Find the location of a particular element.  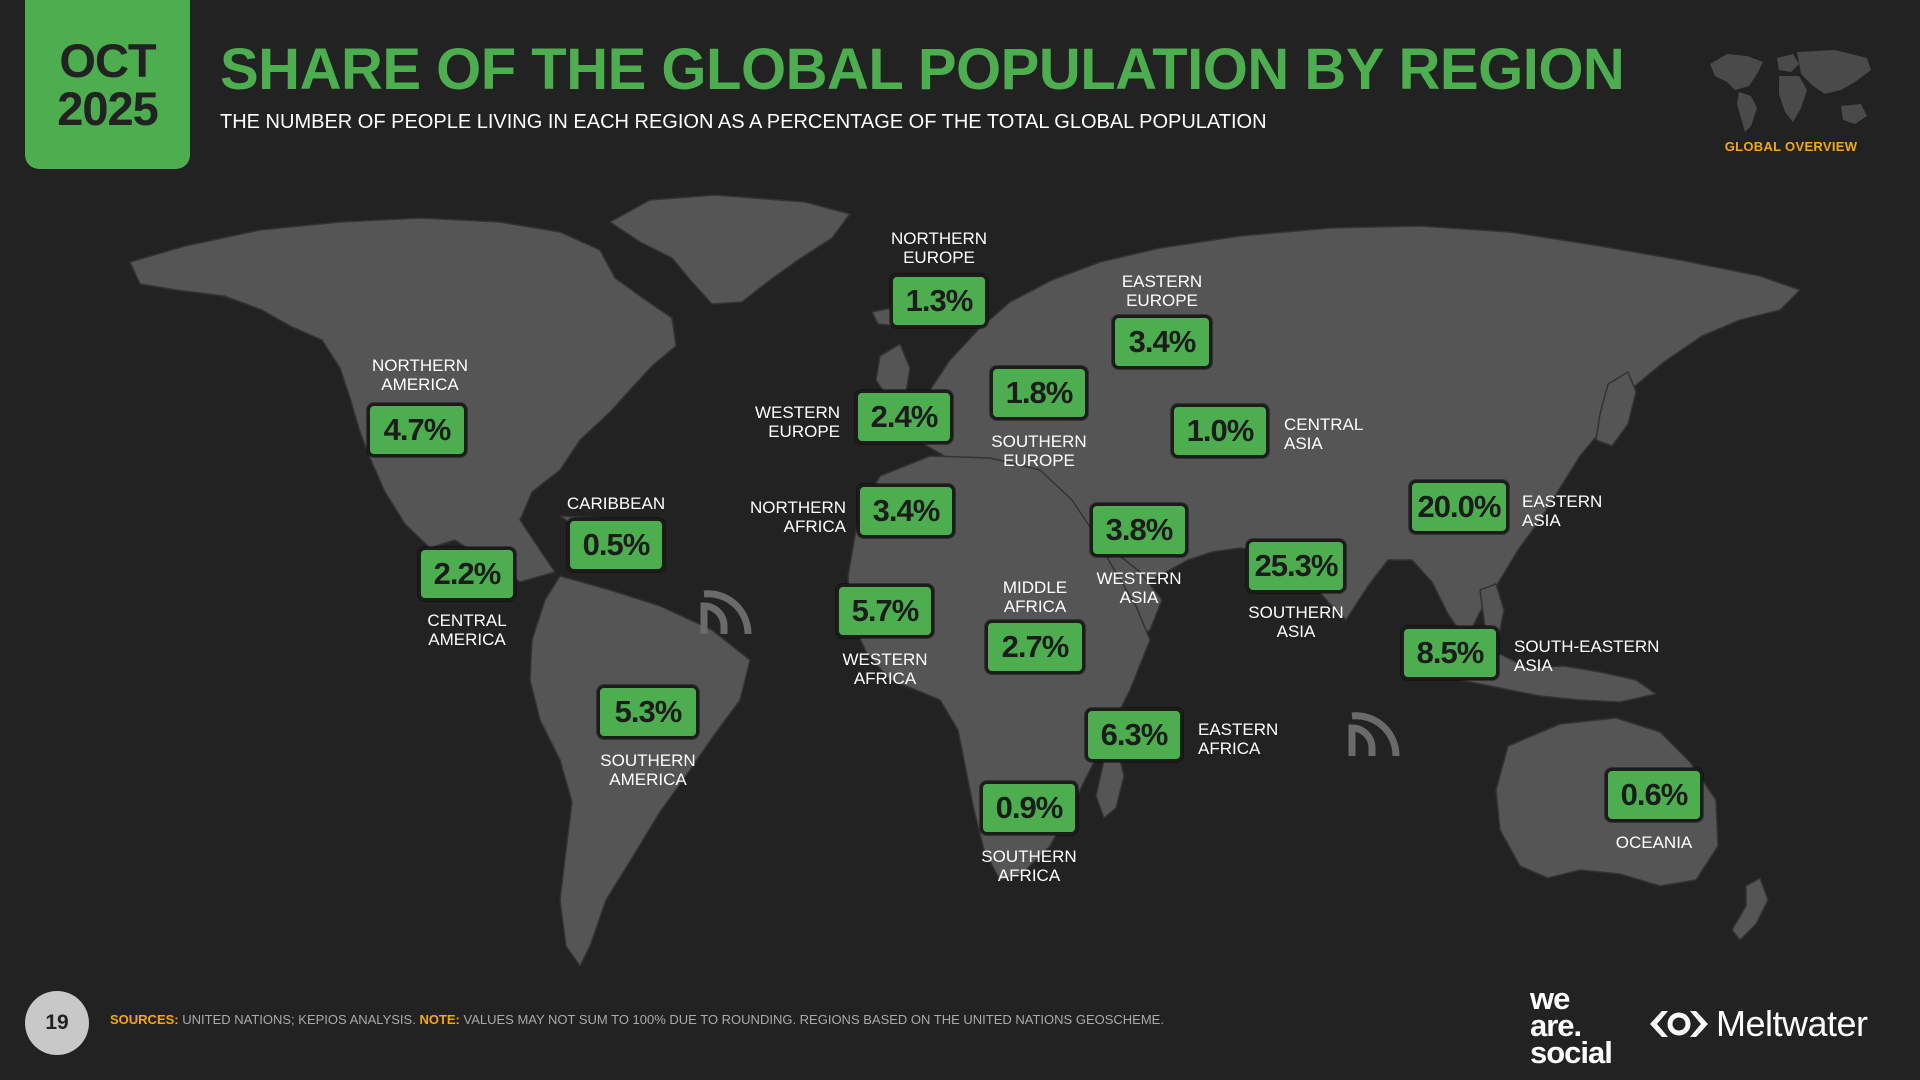

date-badge: OCT 2025 is located at coordinates (107, 84).